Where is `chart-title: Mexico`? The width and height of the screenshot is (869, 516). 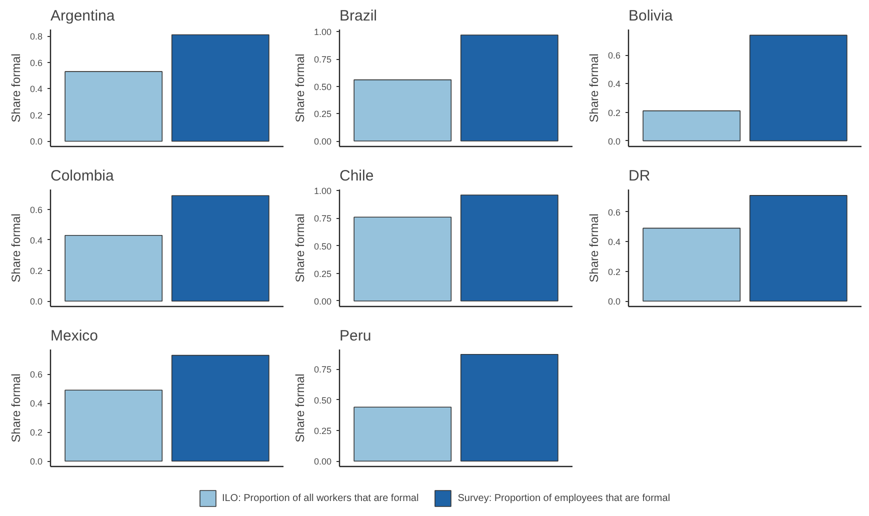 chart-title: Mexico is located at coordinates (74, 336).